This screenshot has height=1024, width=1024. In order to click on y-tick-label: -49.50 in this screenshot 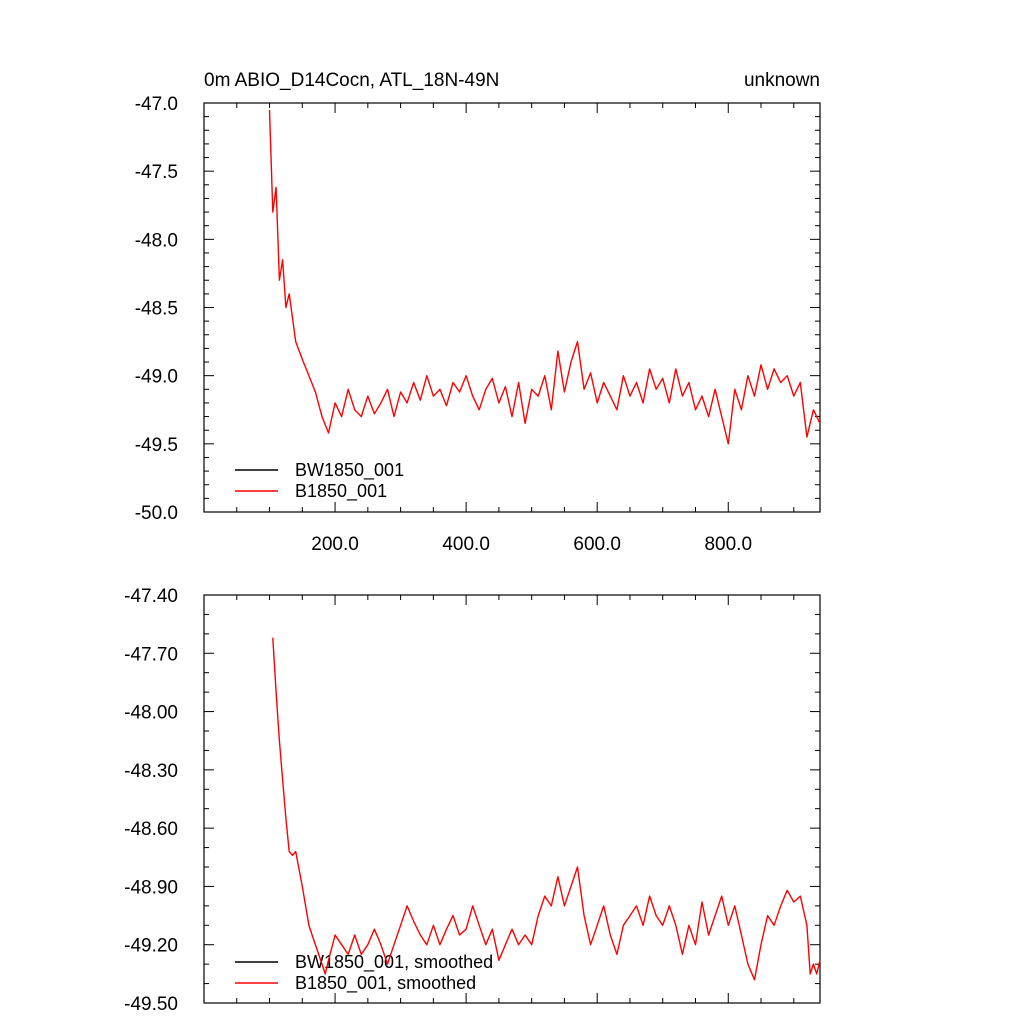, I will do `click(151, 1004)`.